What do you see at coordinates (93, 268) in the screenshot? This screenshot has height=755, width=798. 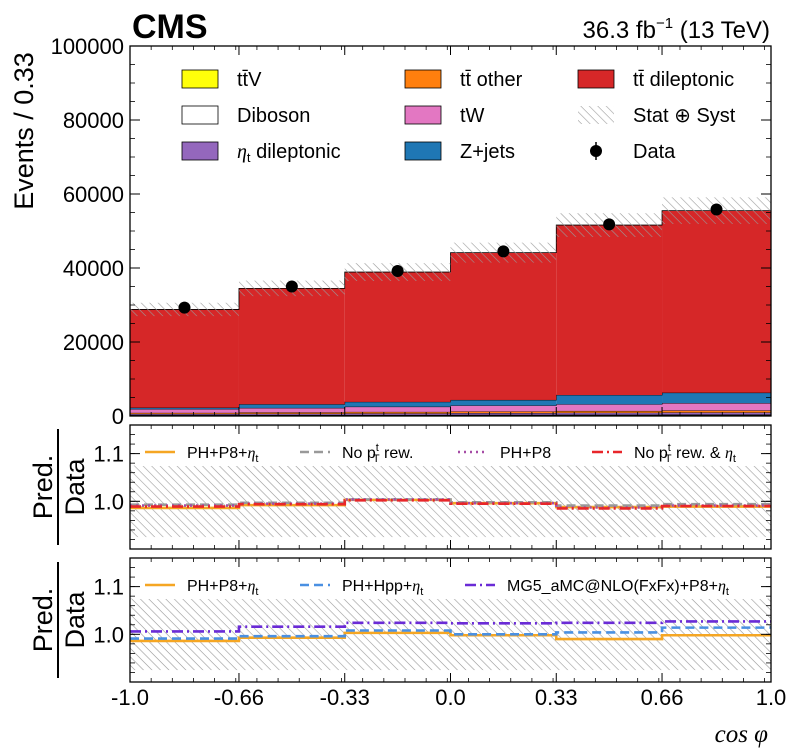 I see `main-ytick-label-2: 40000` at bounding box center [93, 268].